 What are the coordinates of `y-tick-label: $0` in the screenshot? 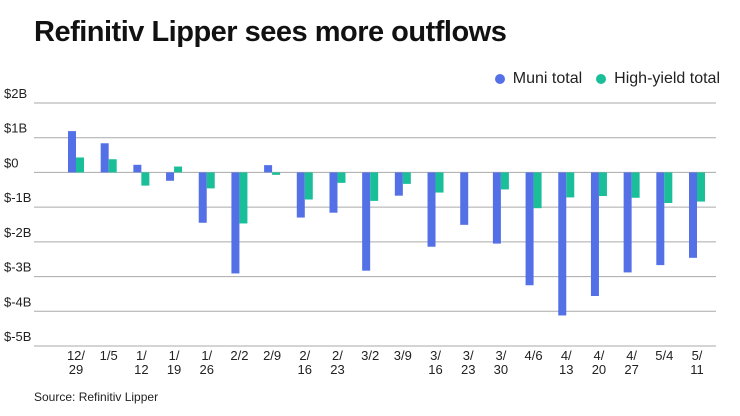 It's located at (11, 162).